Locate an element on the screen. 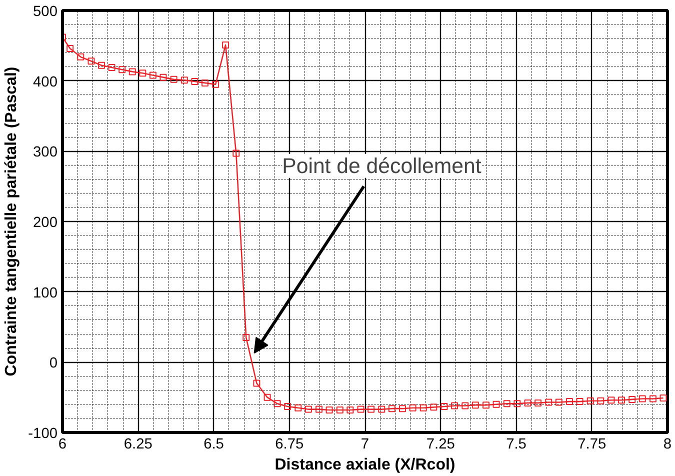 This screenshot has width=675, height=476. y-tick-label: 0 is located at coordinates (53, 364).